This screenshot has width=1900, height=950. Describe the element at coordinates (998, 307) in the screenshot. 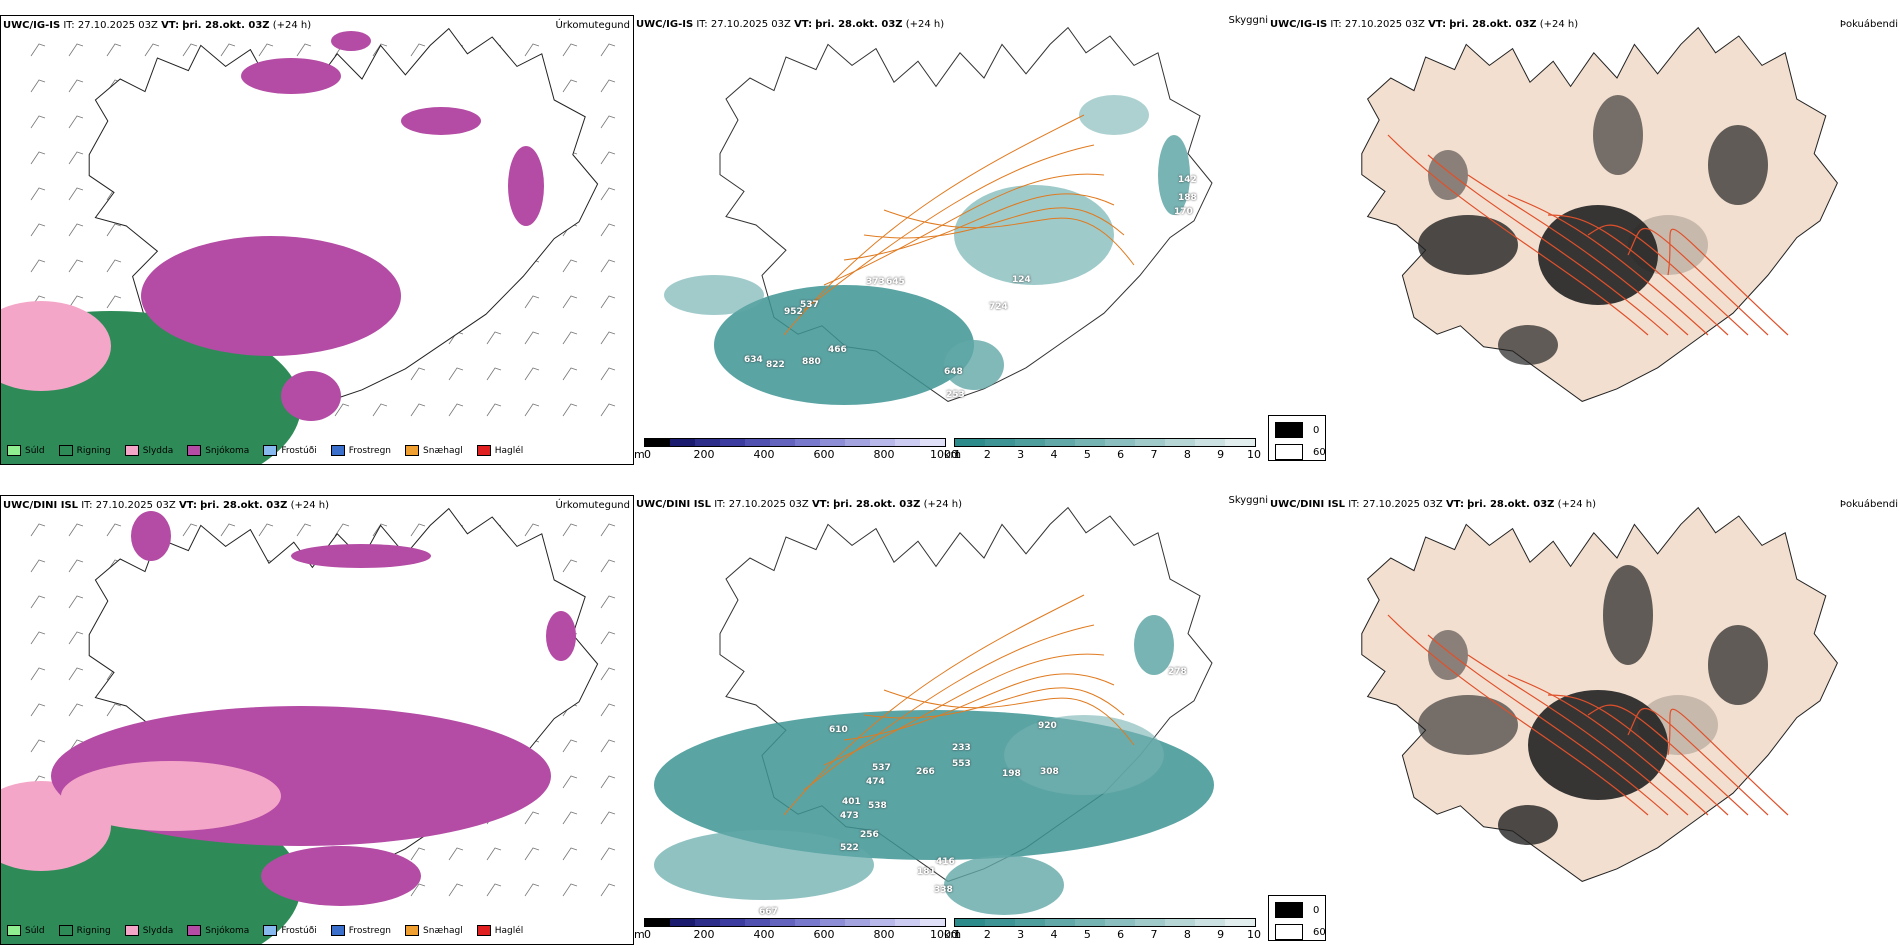

I see `cloud-base-label: 724` at that location.